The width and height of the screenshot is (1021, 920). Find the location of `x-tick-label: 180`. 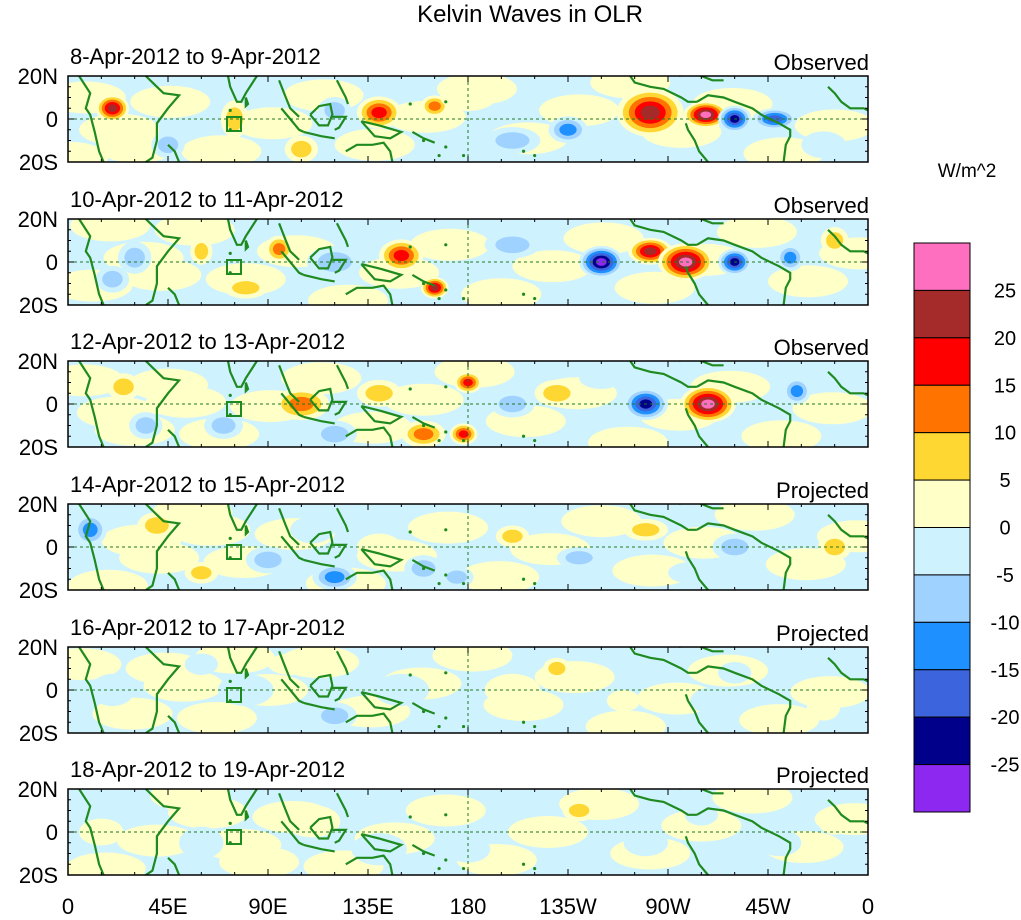

x-tick-label: 180 is located at coordinates (468, 906).